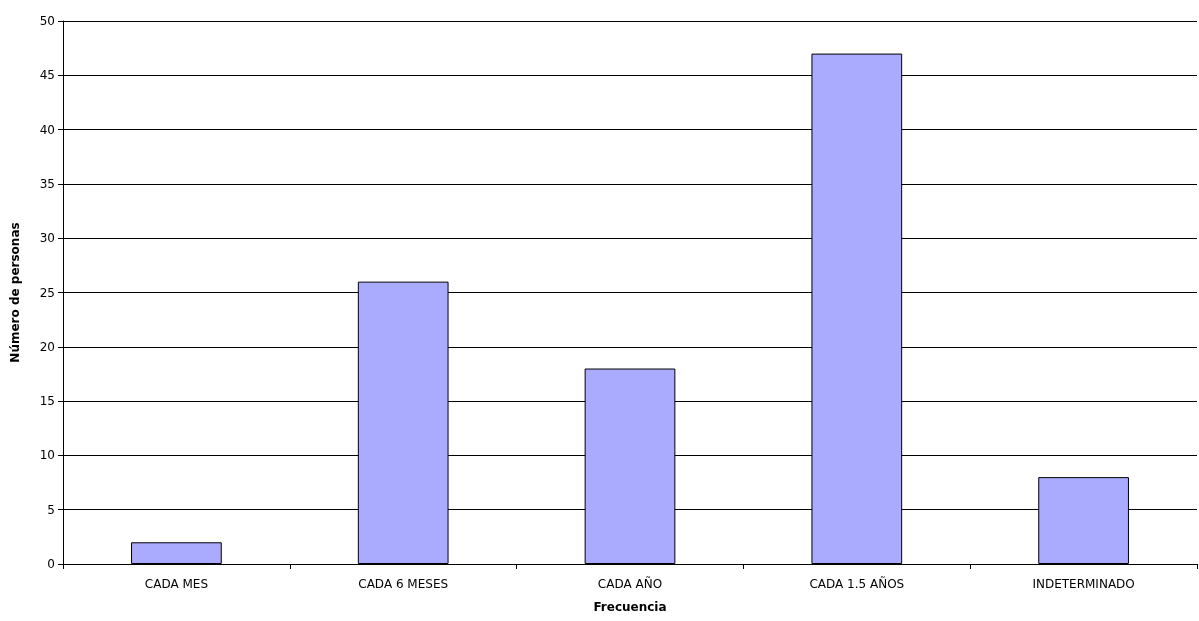  I want to click on y-tick-label: 20, so click(47, 346).